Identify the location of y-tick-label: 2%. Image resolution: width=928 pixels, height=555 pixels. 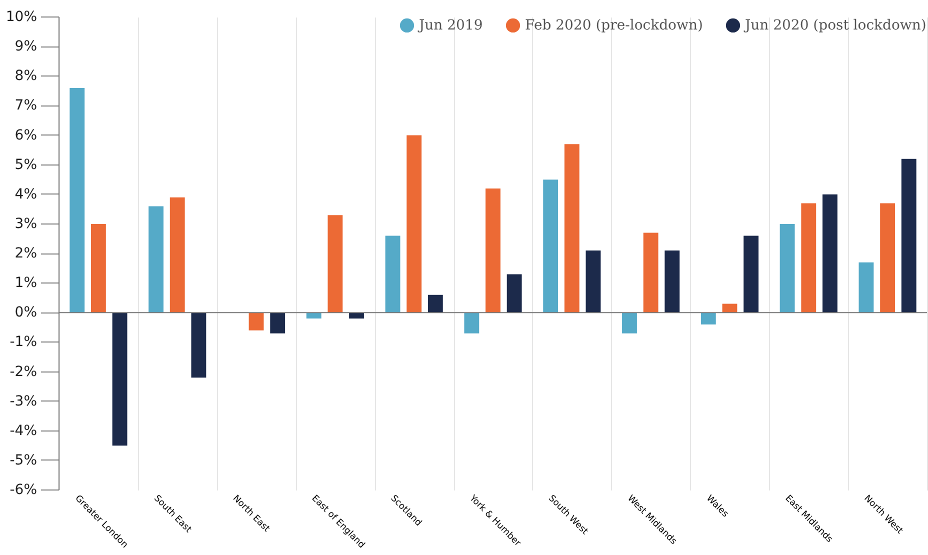
(25, 254).